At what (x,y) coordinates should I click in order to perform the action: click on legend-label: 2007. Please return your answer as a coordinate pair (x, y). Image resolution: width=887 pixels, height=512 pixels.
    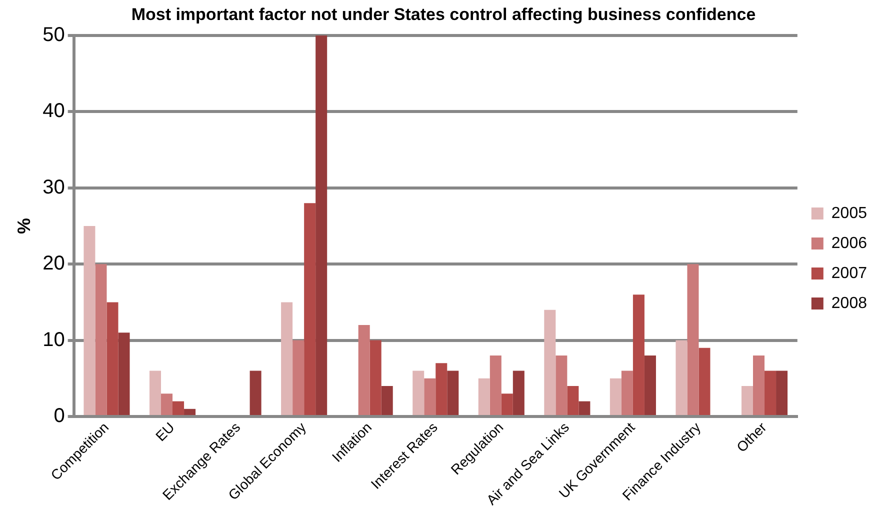
    Looking at the image, I should click on (849, 273).